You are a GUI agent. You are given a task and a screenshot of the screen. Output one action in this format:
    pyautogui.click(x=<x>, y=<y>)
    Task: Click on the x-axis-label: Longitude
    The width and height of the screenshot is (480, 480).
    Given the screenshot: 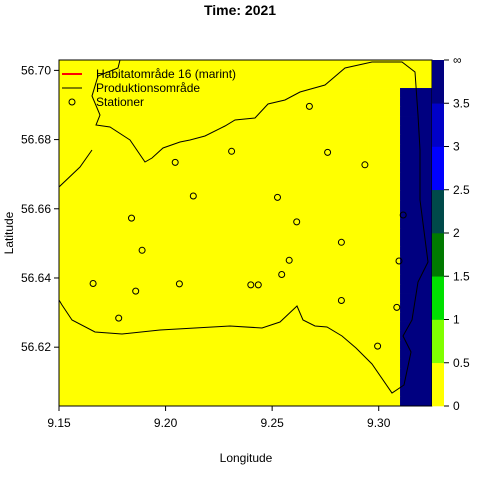 What is the action you would take?
    pyautogui.click(x=246, y=458)
    